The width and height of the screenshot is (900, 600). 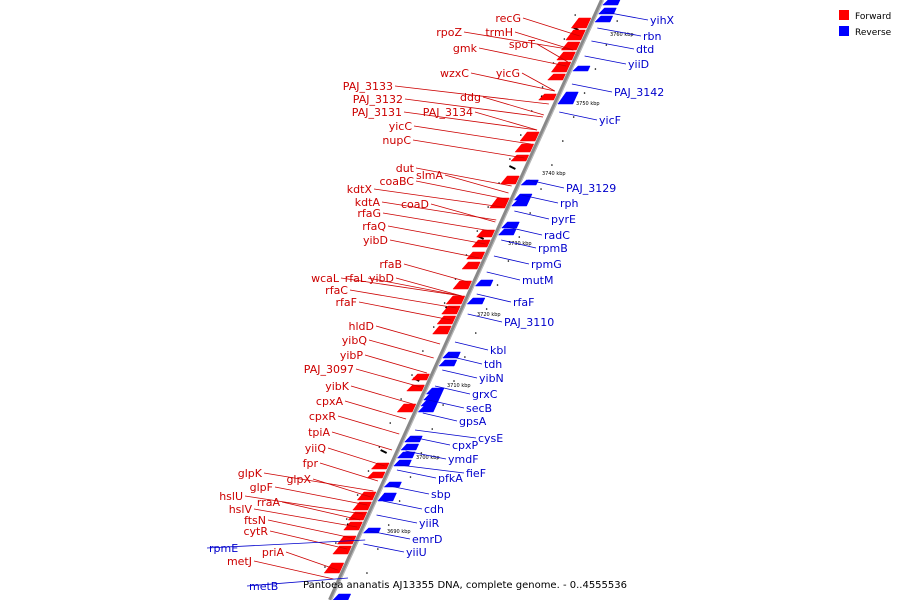 I want to click on reverse-gene-label: fieF, so click(x=476, y=473).